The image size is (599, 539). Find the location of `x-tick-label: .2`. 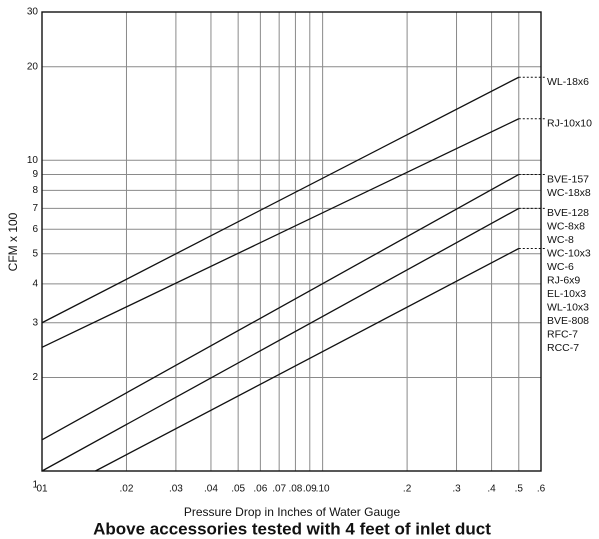

x-tick-label: .2 is located at coordinates (407, 489).